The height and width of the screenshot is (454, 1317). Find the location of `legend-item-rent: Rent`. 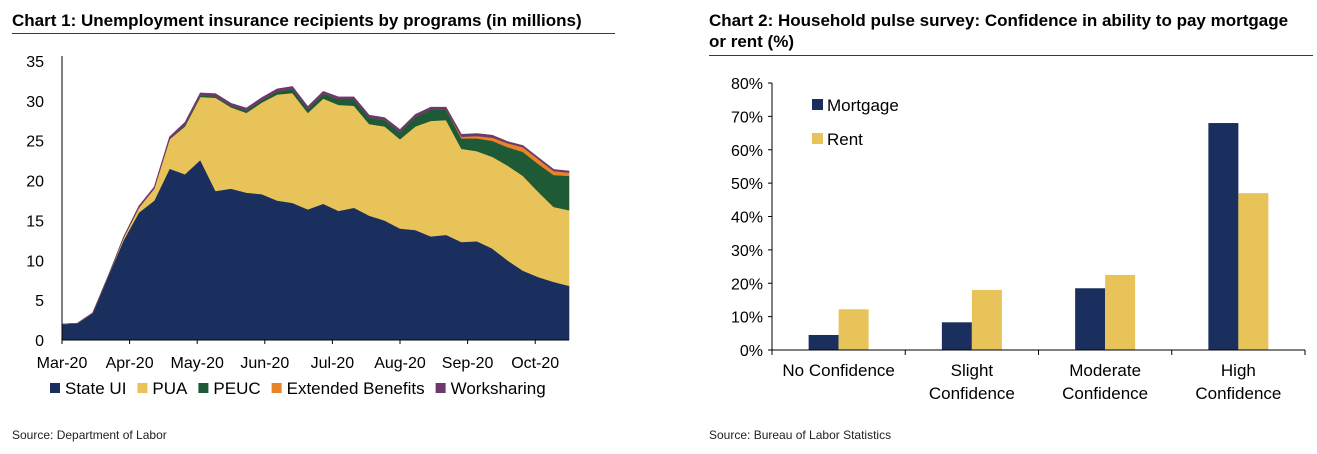

legend-item-rent: Rent is located at coordinates (837, 139).